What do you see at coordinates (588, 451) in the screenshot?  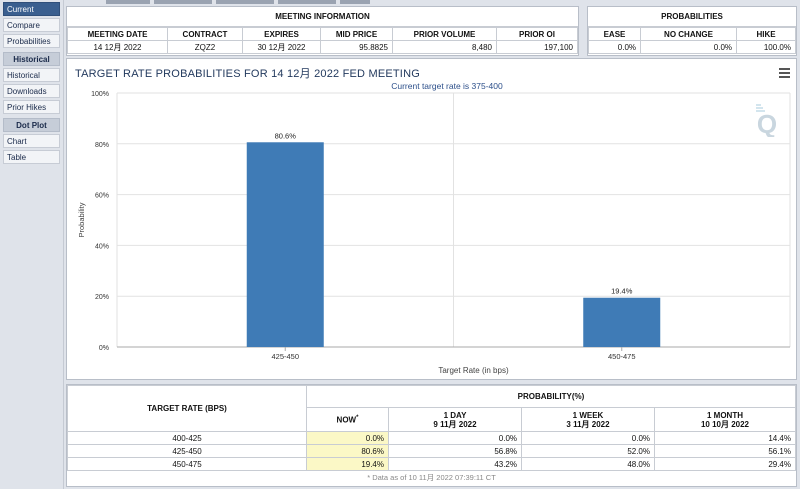 I see `one-week-cell: 52.0%` at bounding box center [588, 451].